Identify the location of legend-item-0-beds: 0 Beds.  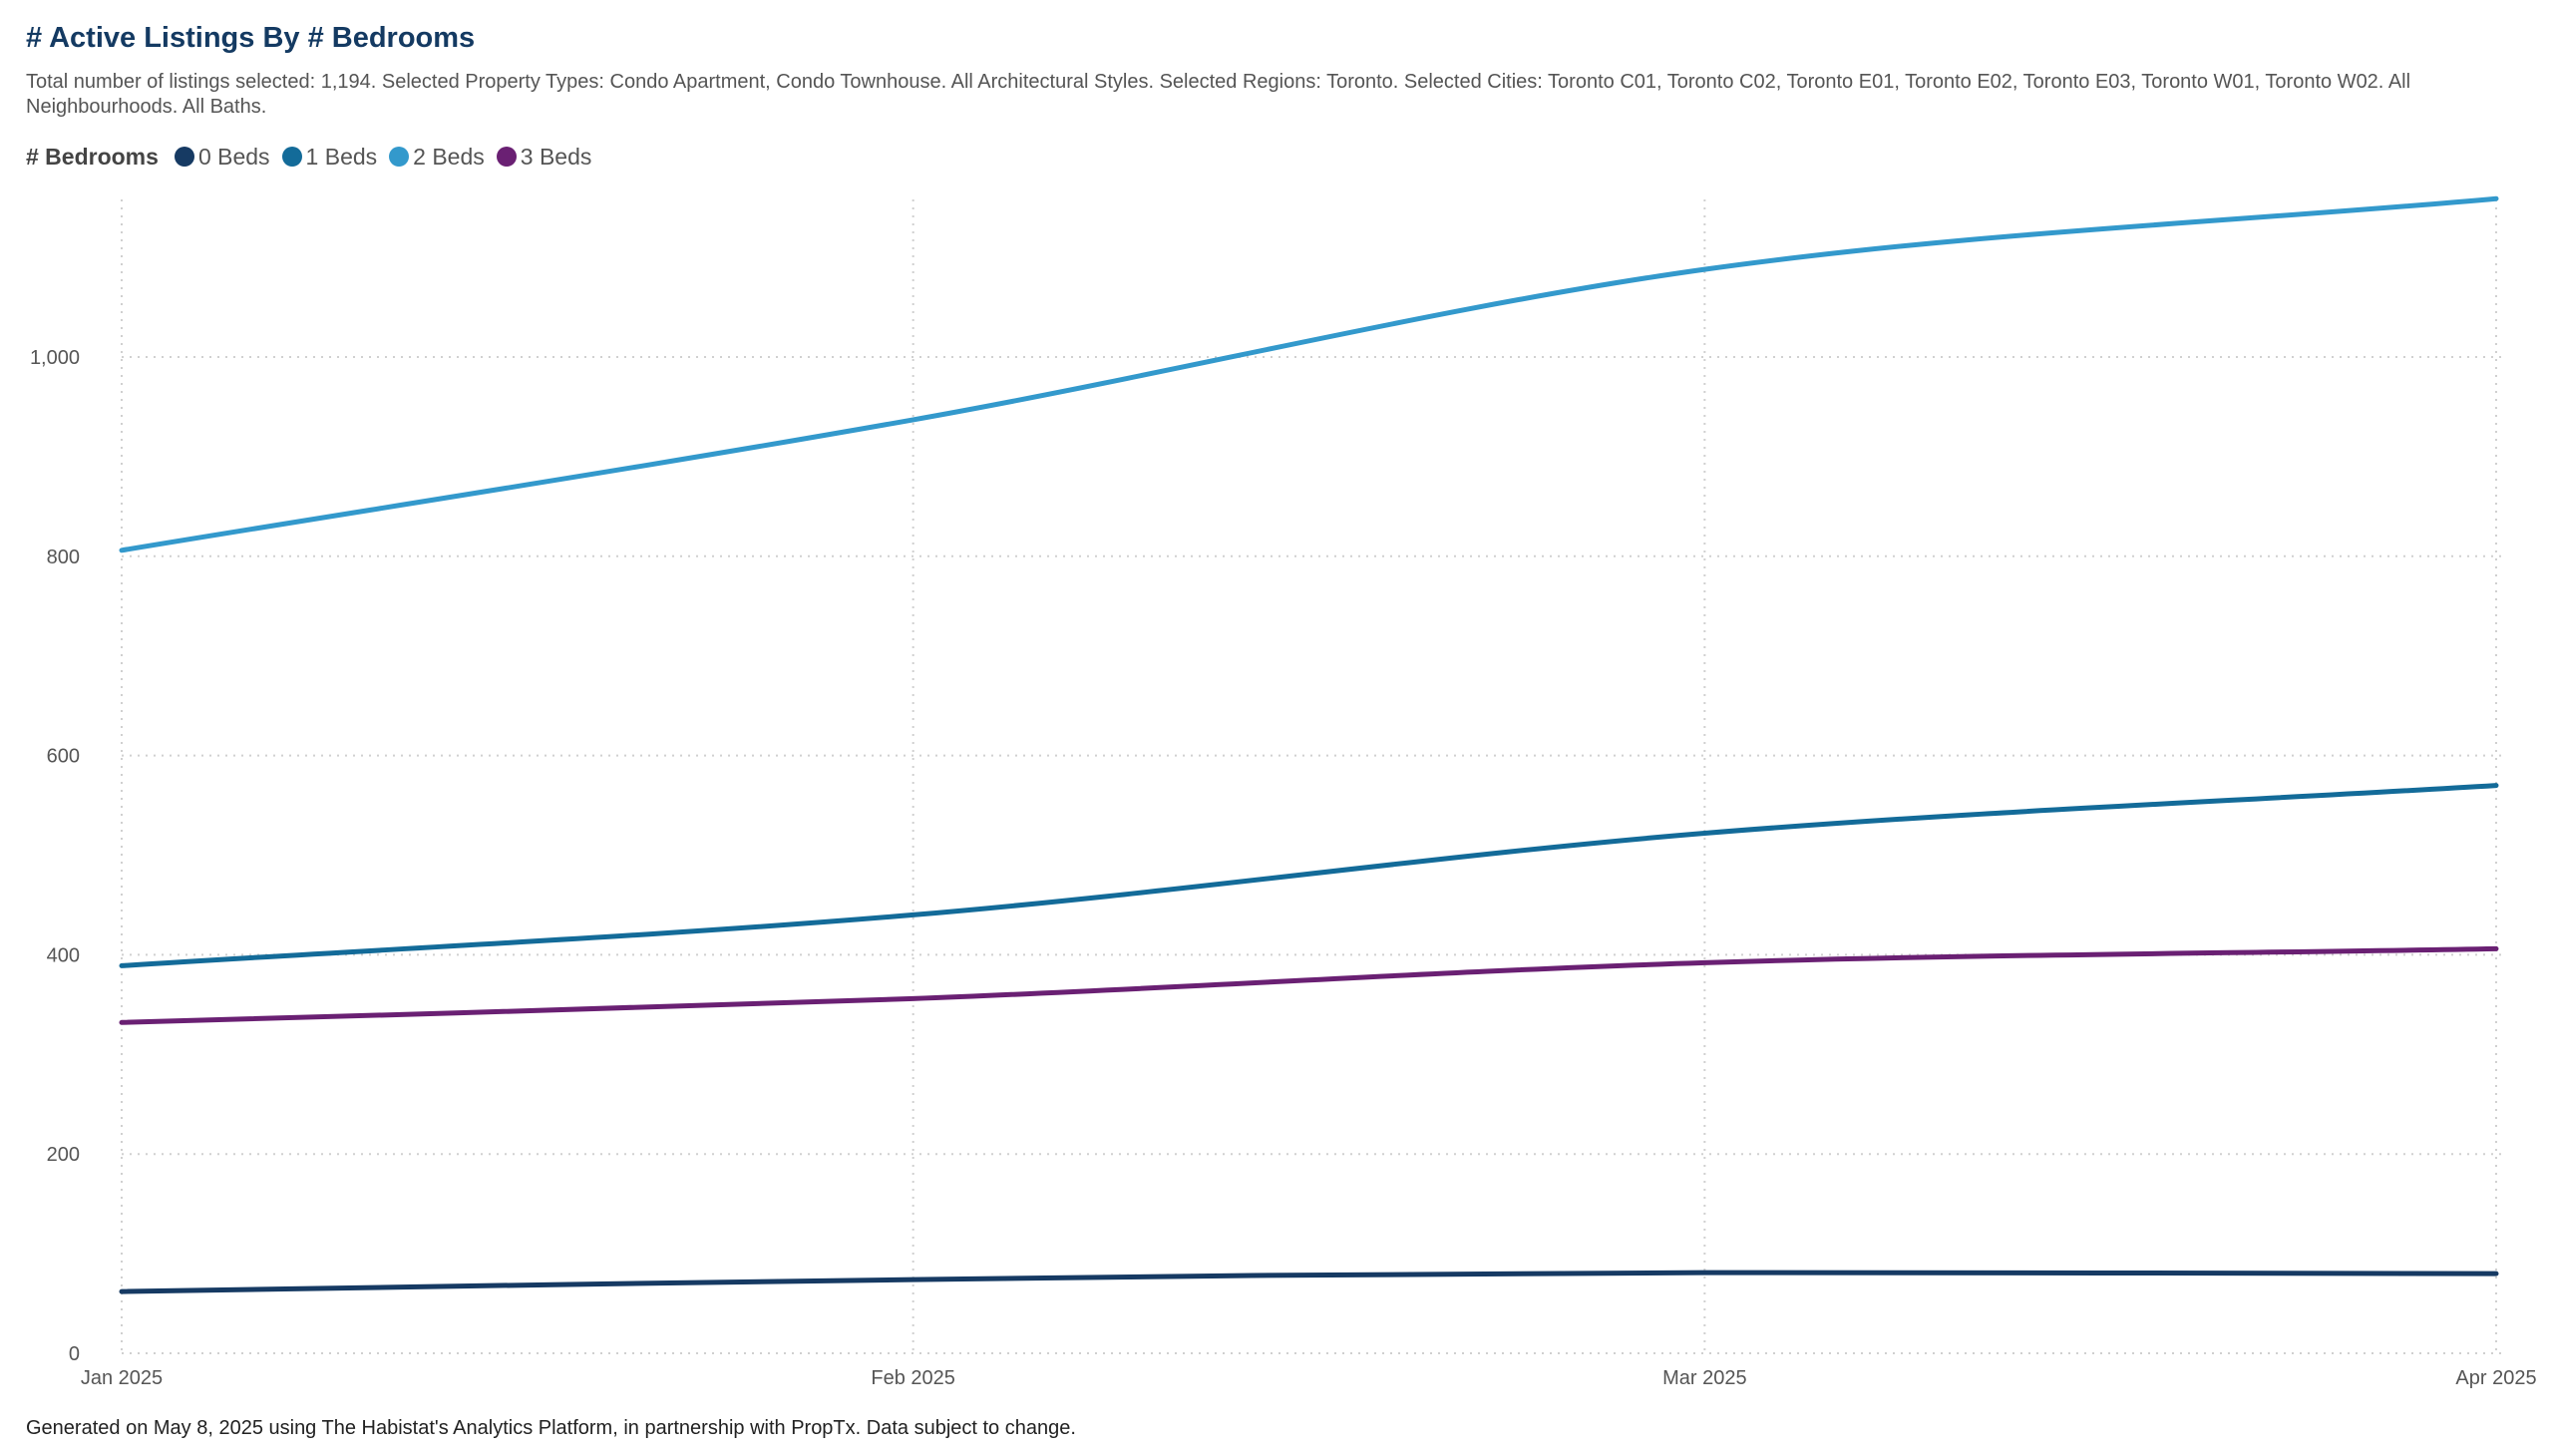
(222, 157).